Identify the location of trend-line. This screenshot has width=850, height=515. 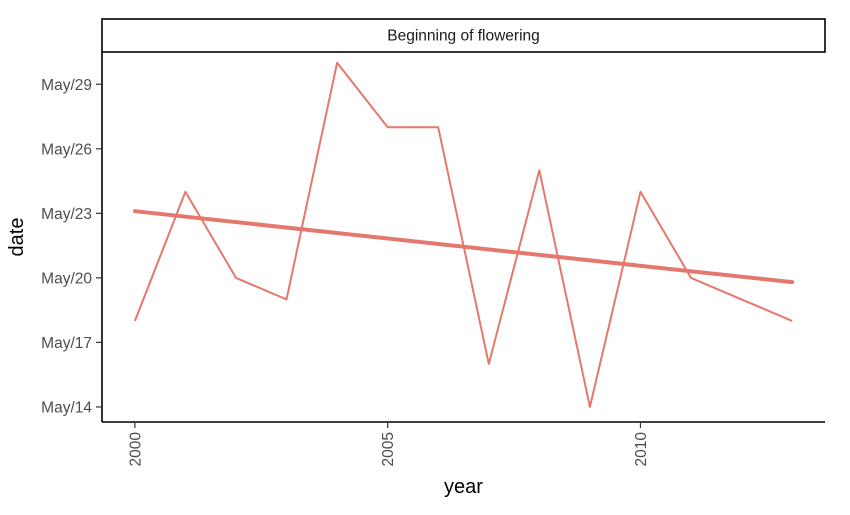
(463, 247).